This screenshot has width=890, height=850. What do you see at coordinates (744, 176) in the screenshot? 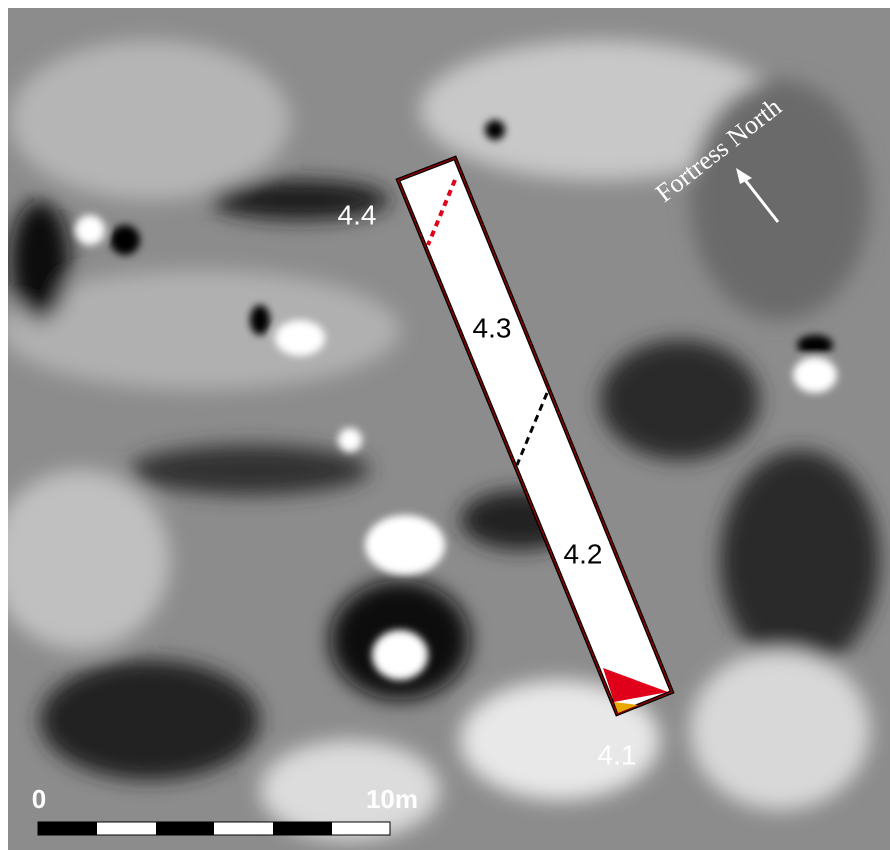
I see `north-arrowhead` at bounding box center [744, 176].